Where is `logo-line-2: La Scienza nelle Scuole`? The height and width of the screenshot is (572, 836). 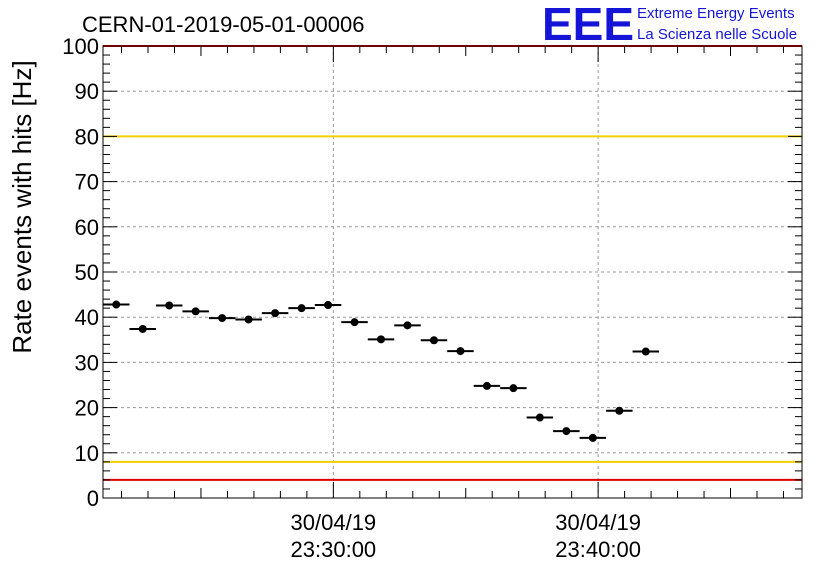 logo-line-2: La Scienza nelle Scuole is located at coordinates (717, 34).